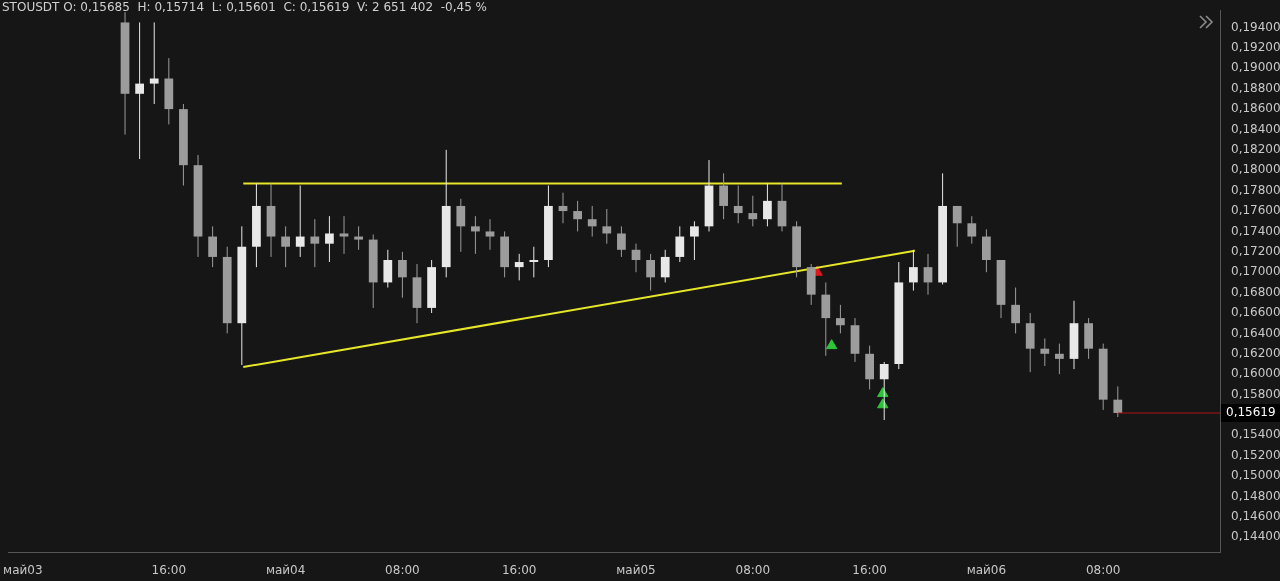 The image size is (1280, 581). What do you see at coordinates (1255, 475) in the screenshot?
I see `y-tick-label: 0,15000` at bounding box center [1255, 475].